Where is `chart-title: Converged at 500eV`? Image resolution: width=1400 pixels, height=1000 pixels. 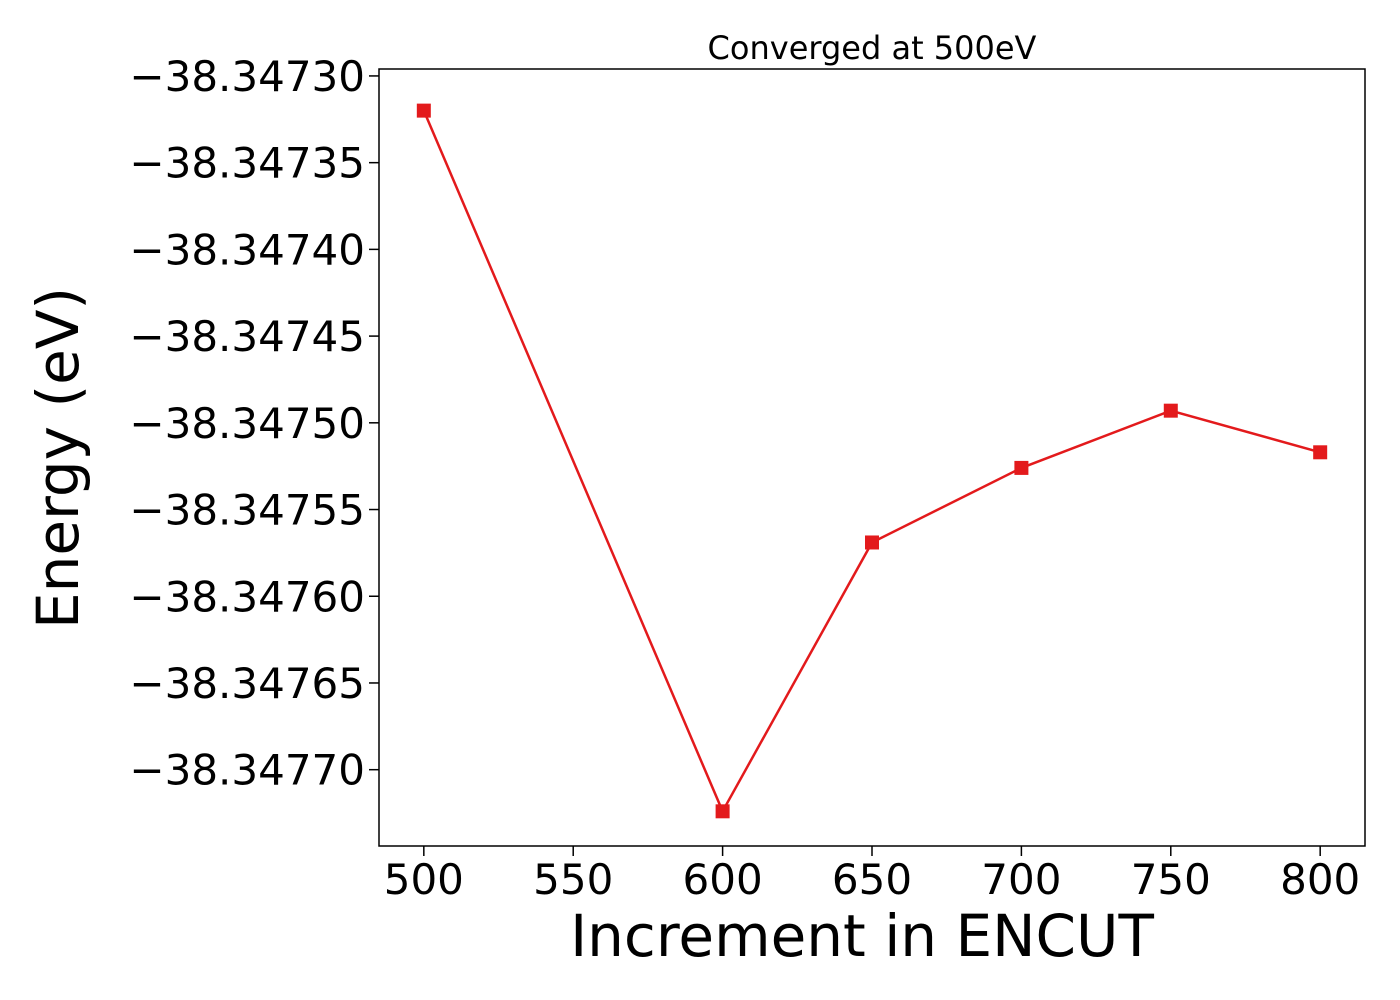 chart-title: Converged at 500eV is located at coordinates (872, 48).